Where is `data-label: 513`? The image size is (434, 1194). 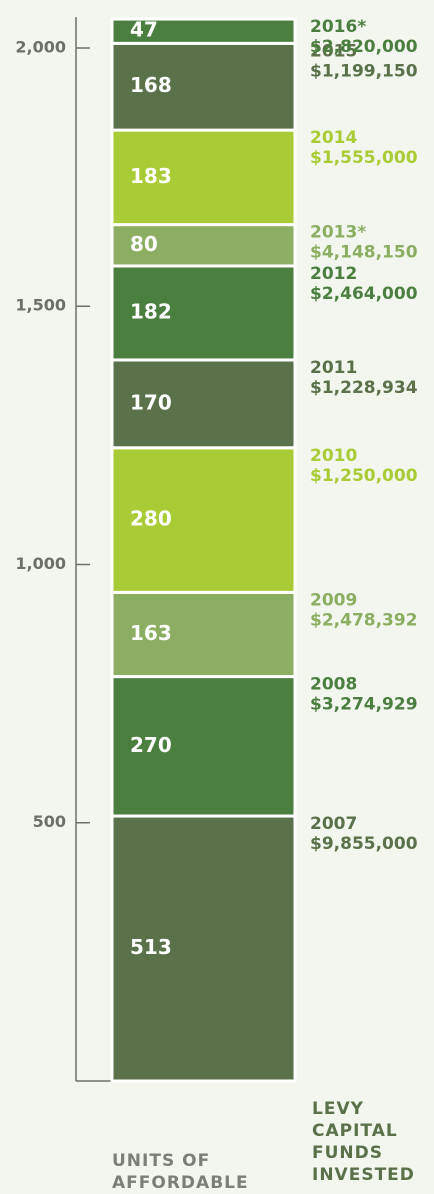
data-label: 513 is located at coordinates (151, 947).